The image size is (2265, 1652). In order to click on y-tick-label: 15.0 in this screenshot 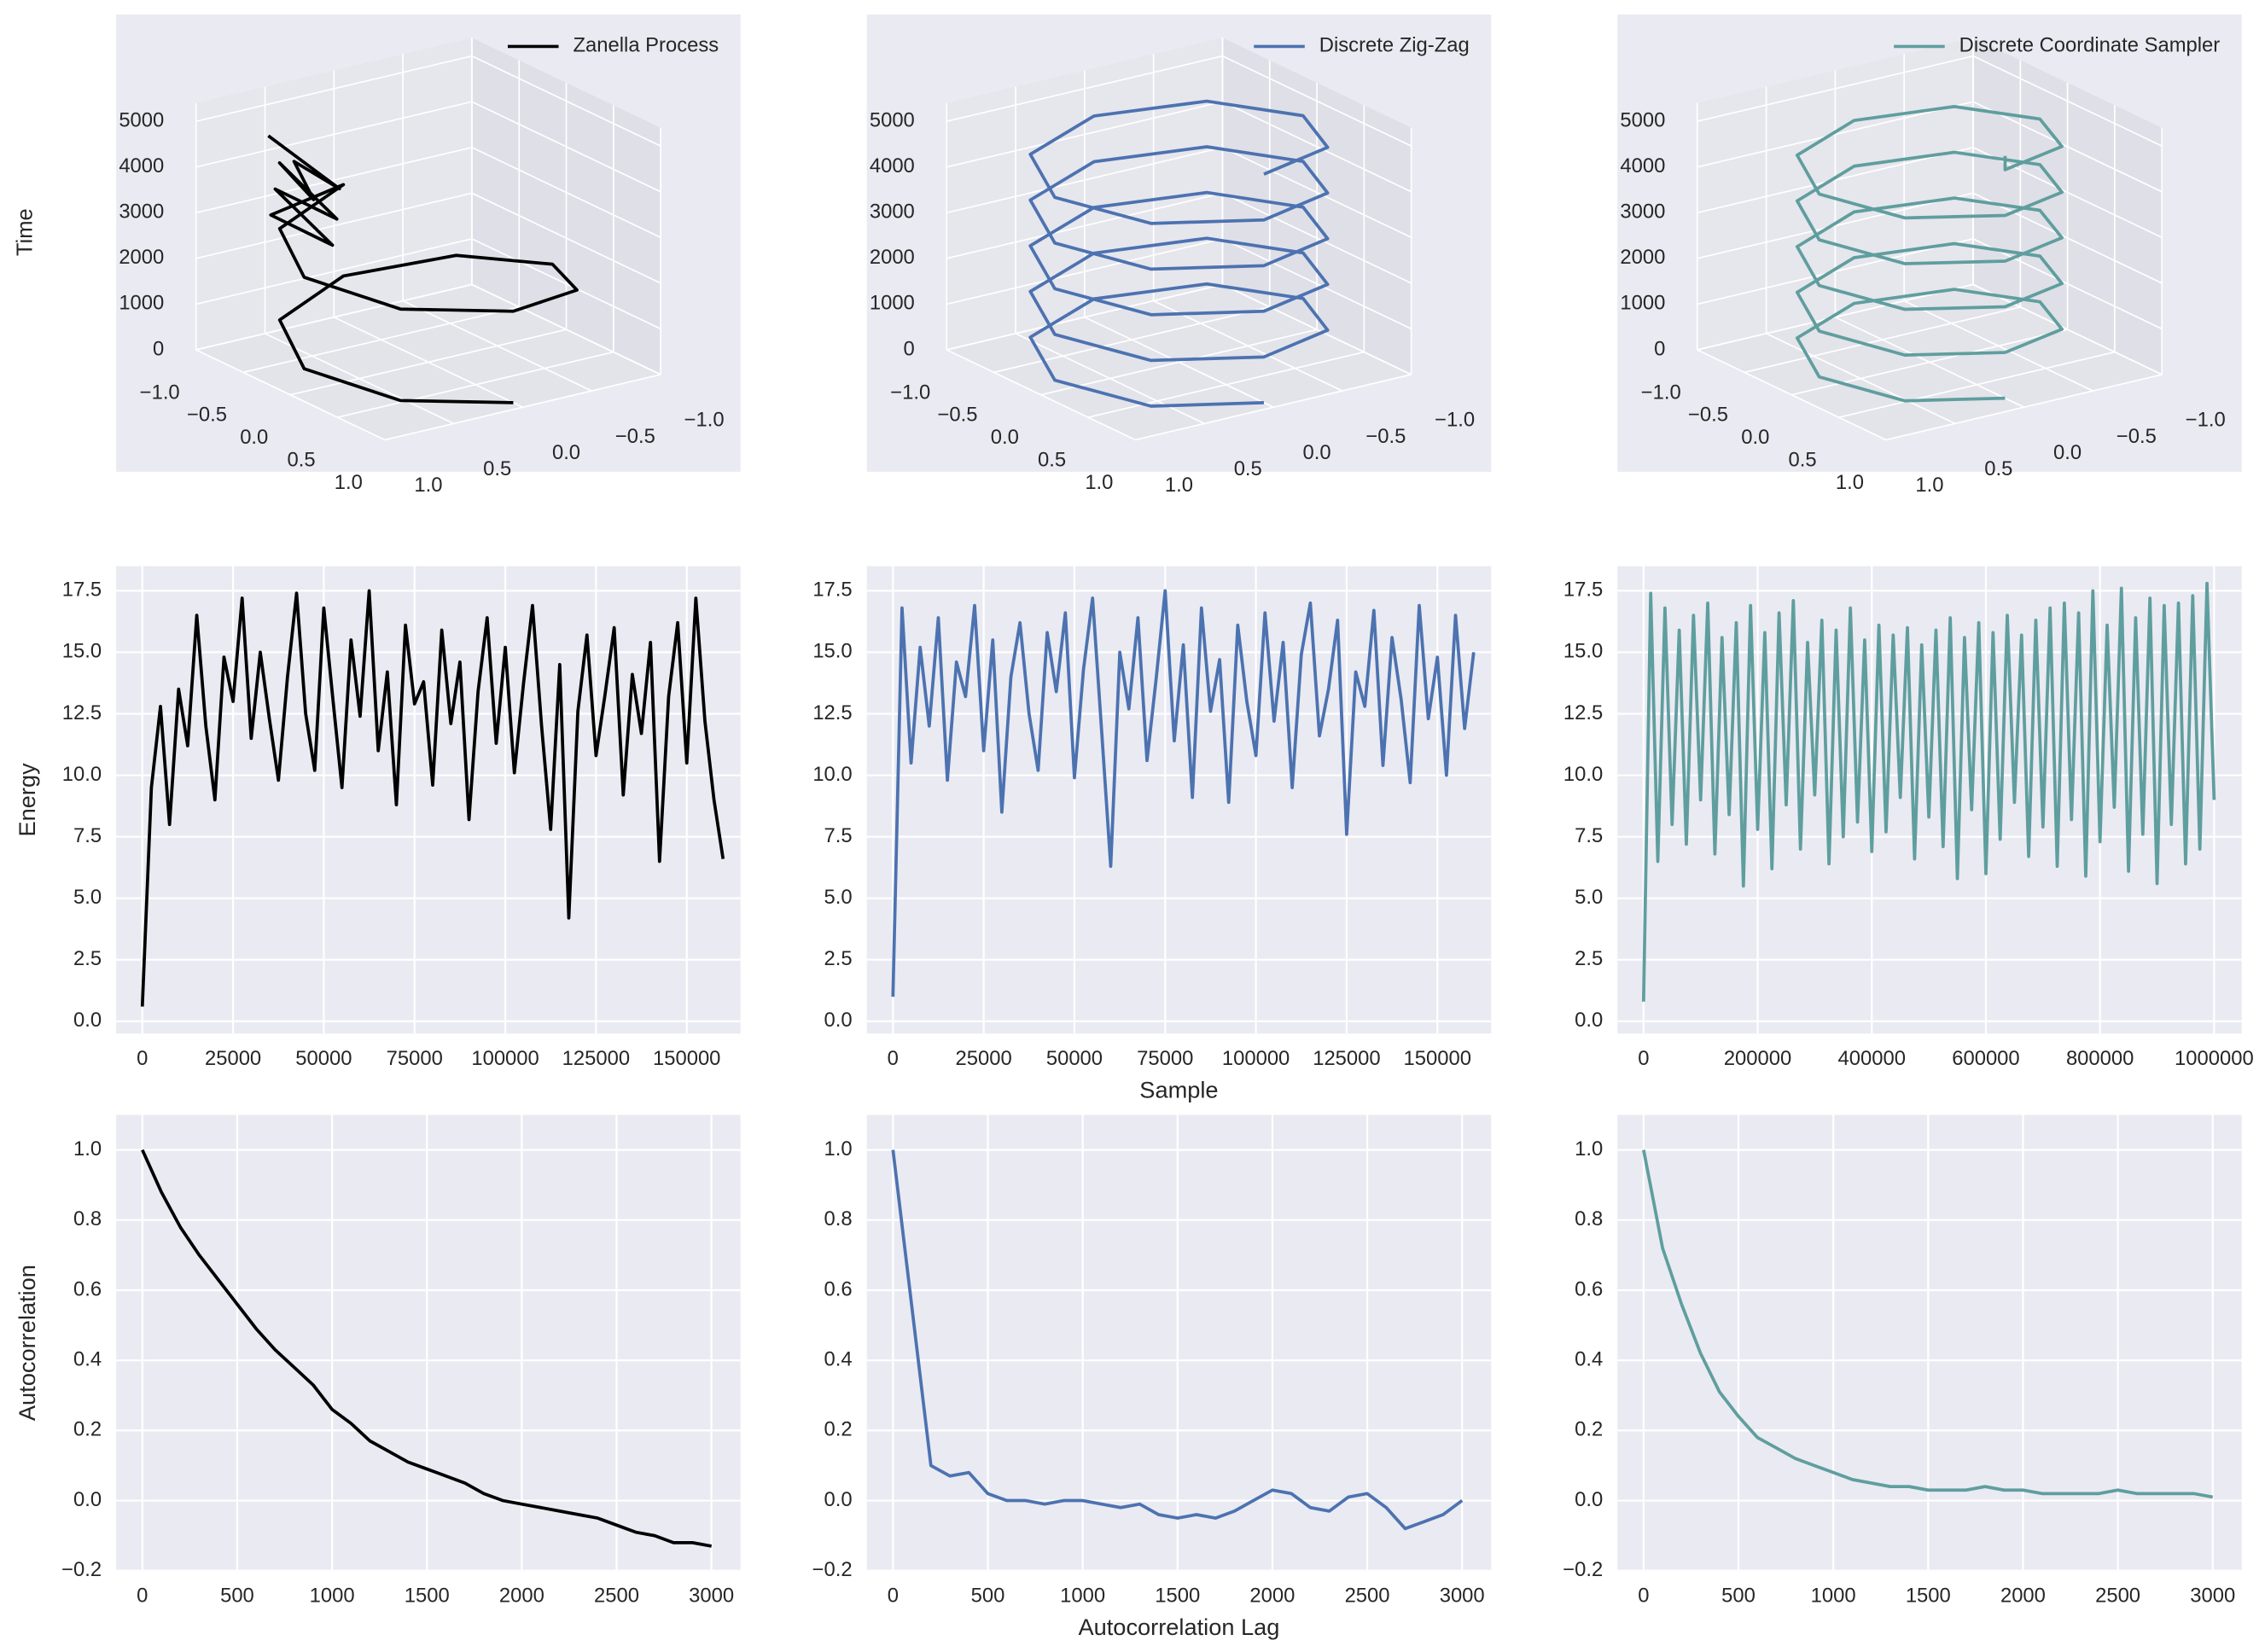, I will do `click(82, 651)`.